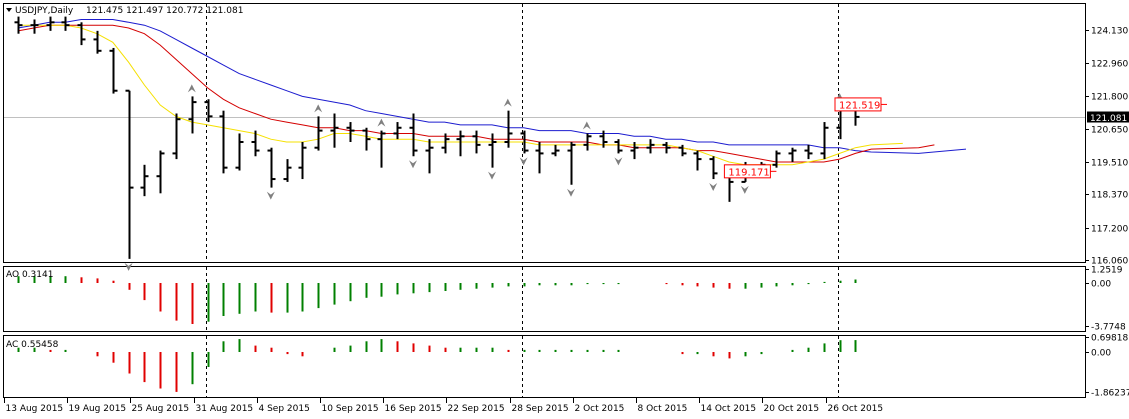 This screenshot has height=419, width=1129. What do you see at coordinates (437, 365) in the screenshot?
I see `ac-histogram` at bounding box center [437, 365].